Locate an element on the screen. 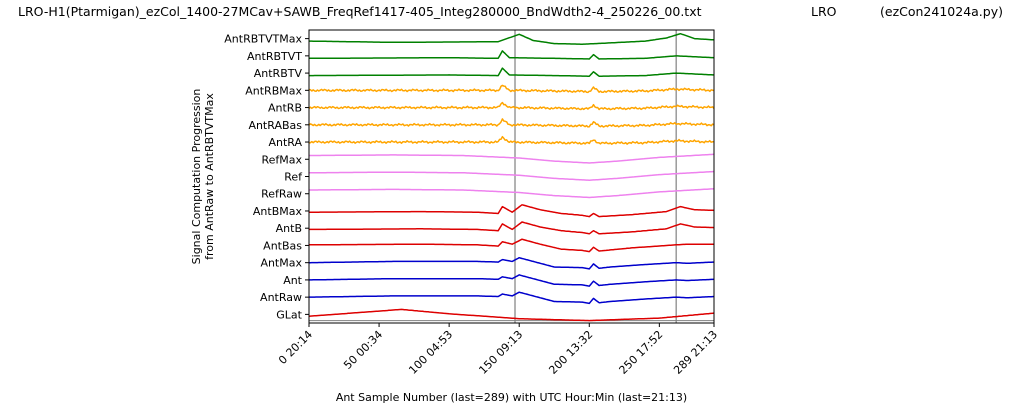  x-tick-label: 100 04:53 is located at coordinates (430, 352).